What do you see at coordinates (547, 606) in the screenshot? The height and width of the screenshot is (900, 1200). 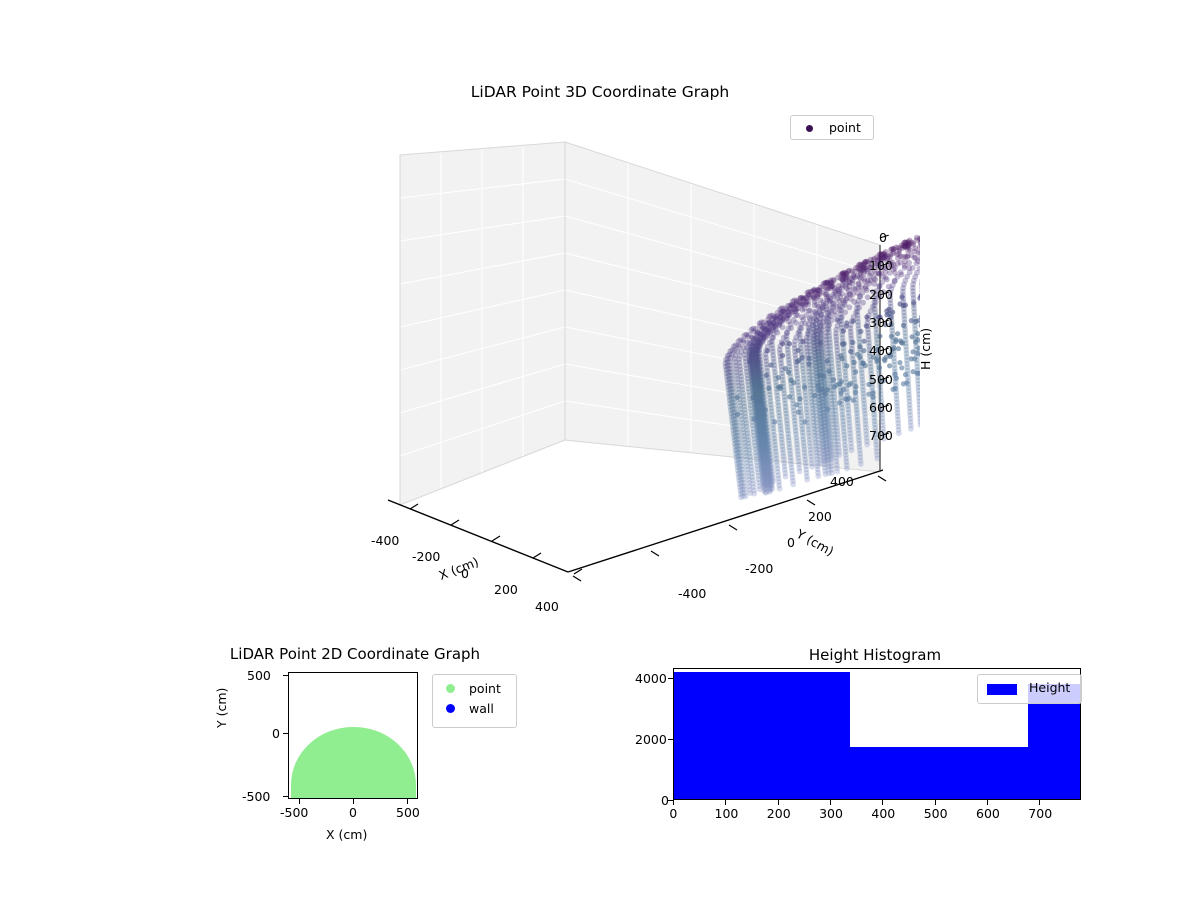 I see `x-tick-400: 400` at bounding box center [547, 606].